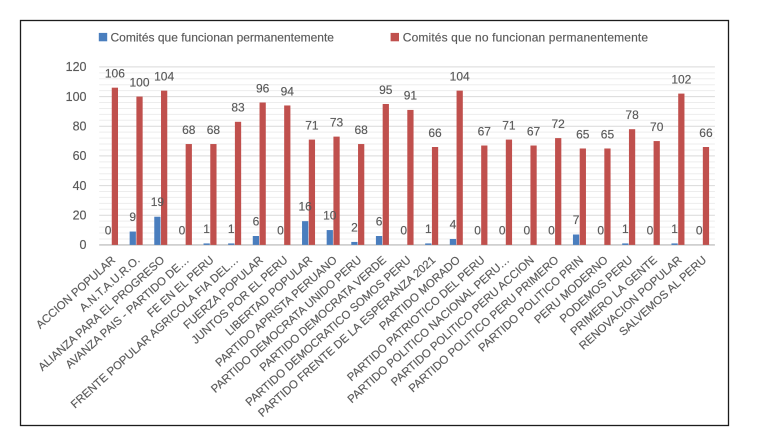 Image resolution: width=763 pixels, height=444 pixels. What do you see at coordinates (80, 216) in the screenshot?
I see `svg-text: 20` at bounding box center [80, 216].